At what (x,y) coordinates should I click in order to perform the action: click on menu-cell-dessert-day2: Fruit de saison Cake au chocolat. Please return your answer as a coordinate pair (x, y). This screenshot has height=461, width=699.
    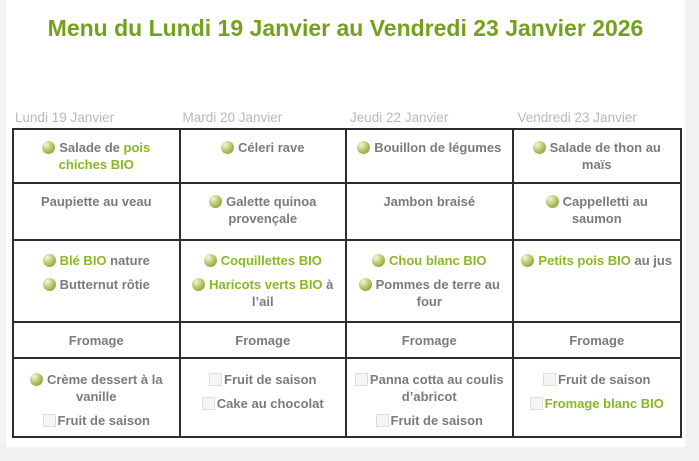
    Looking at the image, I should click on (264, 397).